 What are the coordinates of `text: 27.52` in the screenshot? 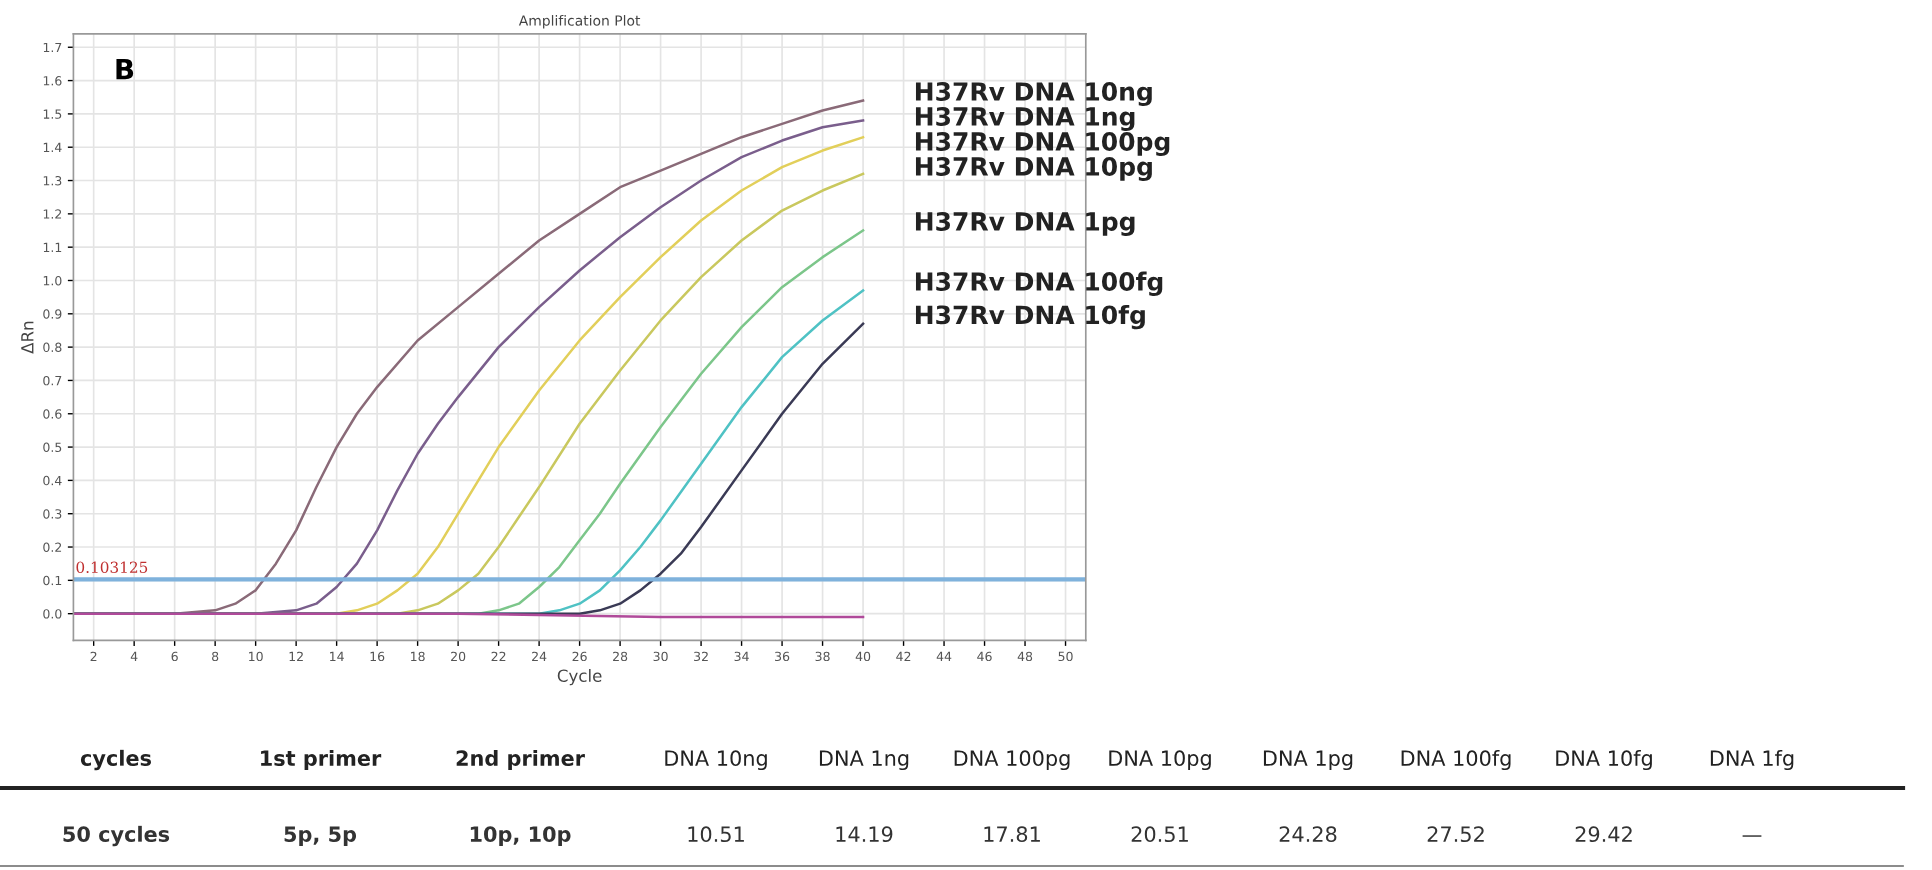 It's located at (1455, 834).